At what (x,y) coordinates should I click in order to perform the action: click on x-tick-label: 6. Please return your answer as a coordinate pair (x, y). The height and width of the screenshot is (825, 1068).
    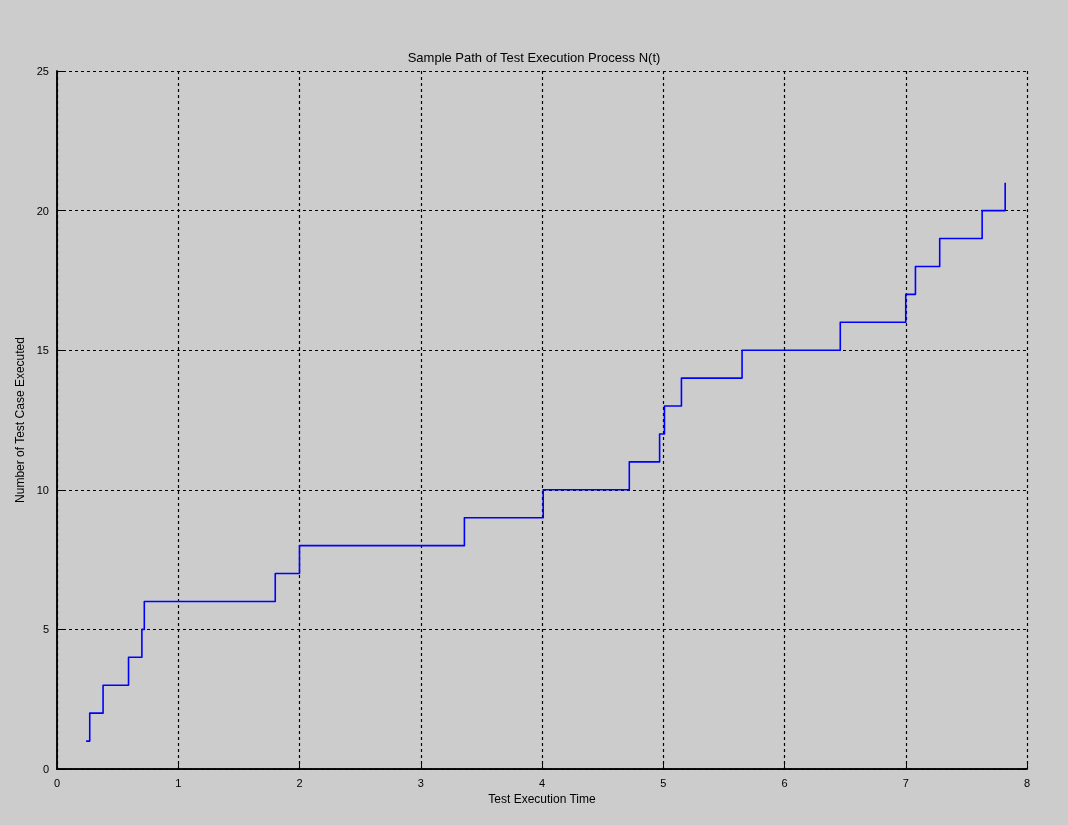
    Looking at the image, I should click on (784, 782).